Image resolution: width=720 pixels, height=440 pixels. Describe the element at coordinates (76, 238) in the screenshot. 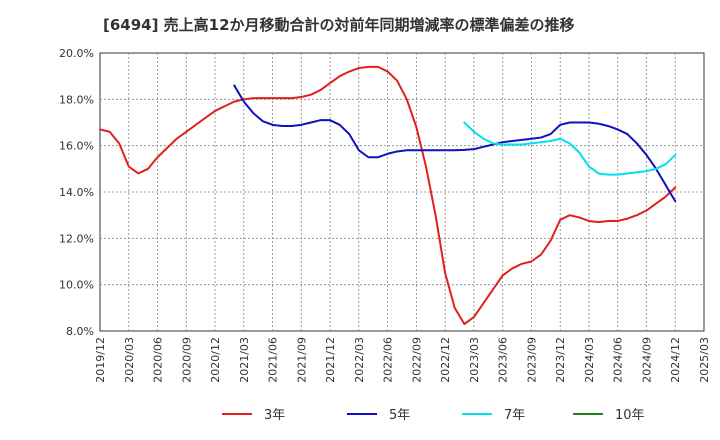

I see `y-tick-label: 12.0%` at that location.